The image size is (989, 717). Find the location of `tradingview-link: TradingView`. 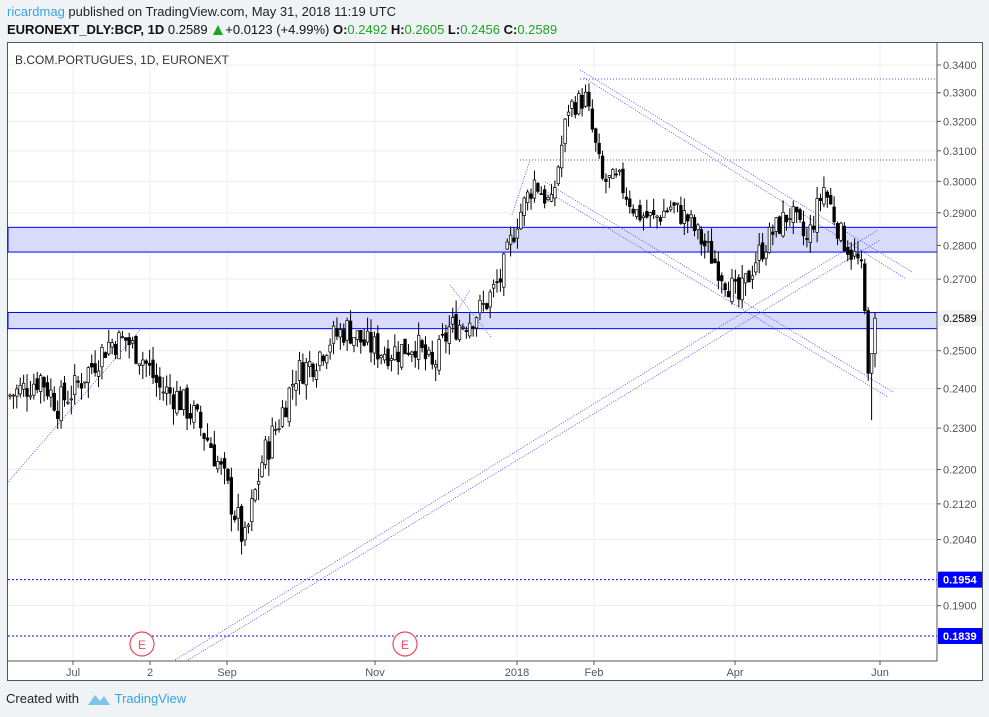

tradingview-link: TradingView is located at coordinates (150, 698).